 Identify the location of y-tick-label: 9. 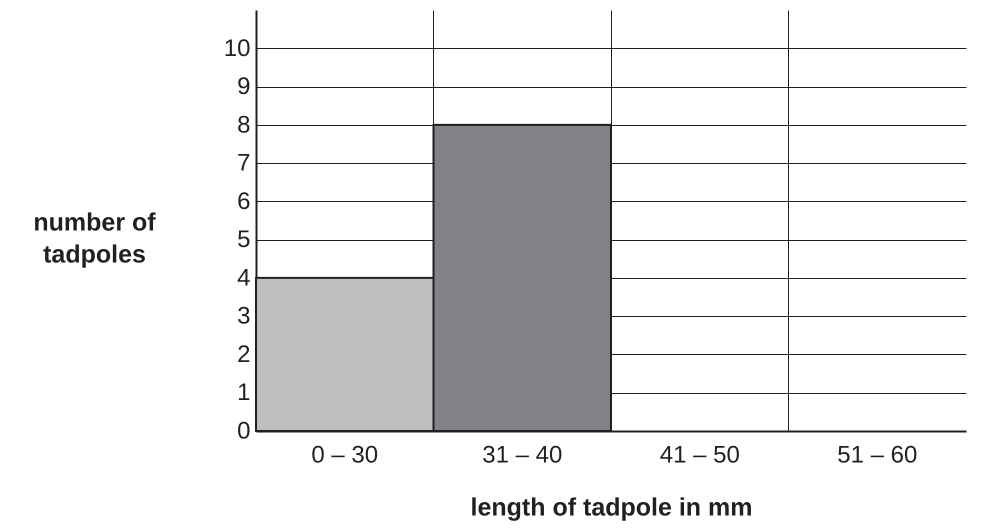
(243, 86).